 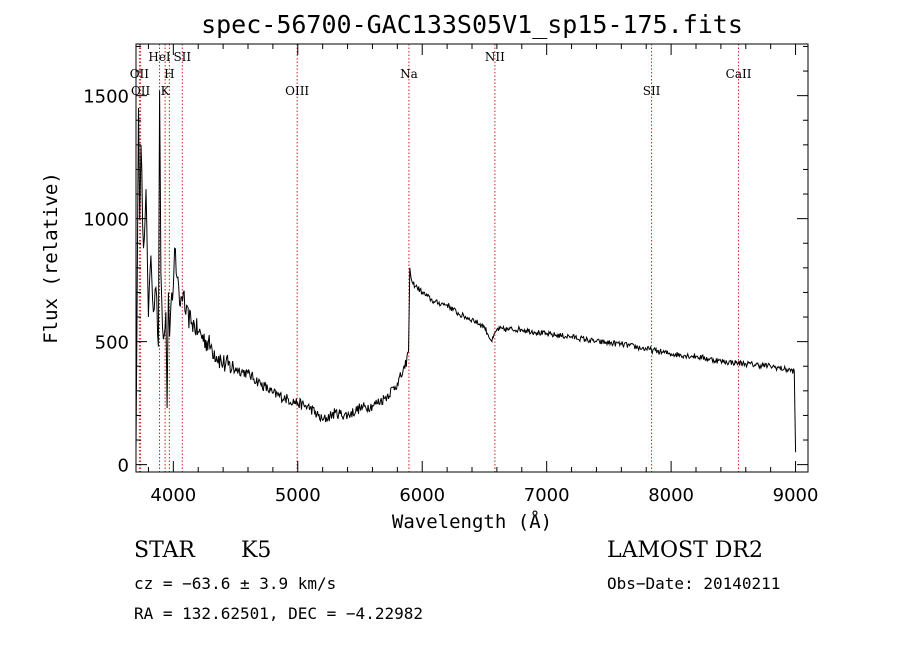 What do you see at coordinates (547, 495) in the screenshot?
I see `x-tick-label: 7000` at bounding box center [547, 495].